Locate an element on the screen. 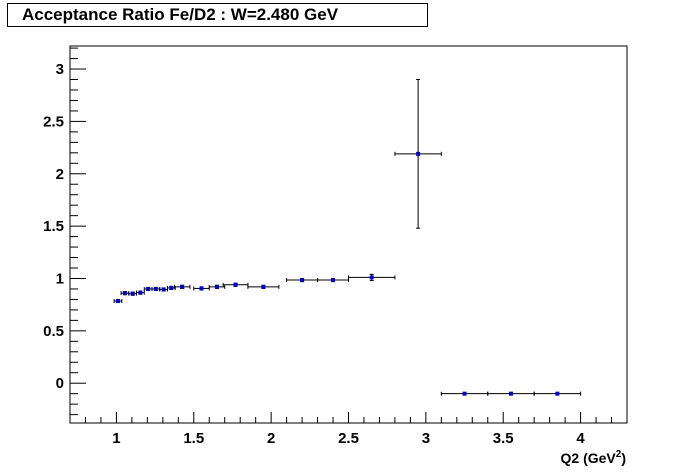 The image size is (696, 472). y-tick-label: 1.5 is located at coordinates (53, 226).